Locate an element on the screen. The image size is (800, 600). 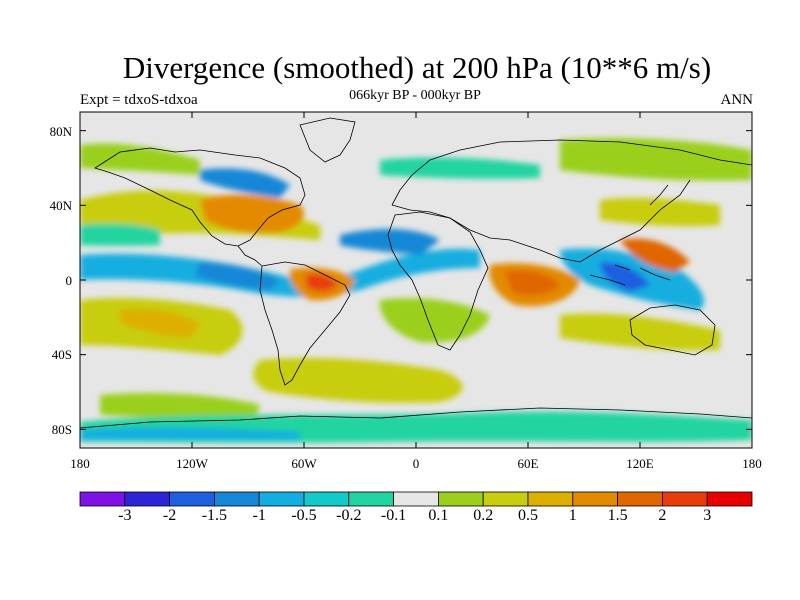
lon-label-0: 0 is located at coordinates (416, 463).